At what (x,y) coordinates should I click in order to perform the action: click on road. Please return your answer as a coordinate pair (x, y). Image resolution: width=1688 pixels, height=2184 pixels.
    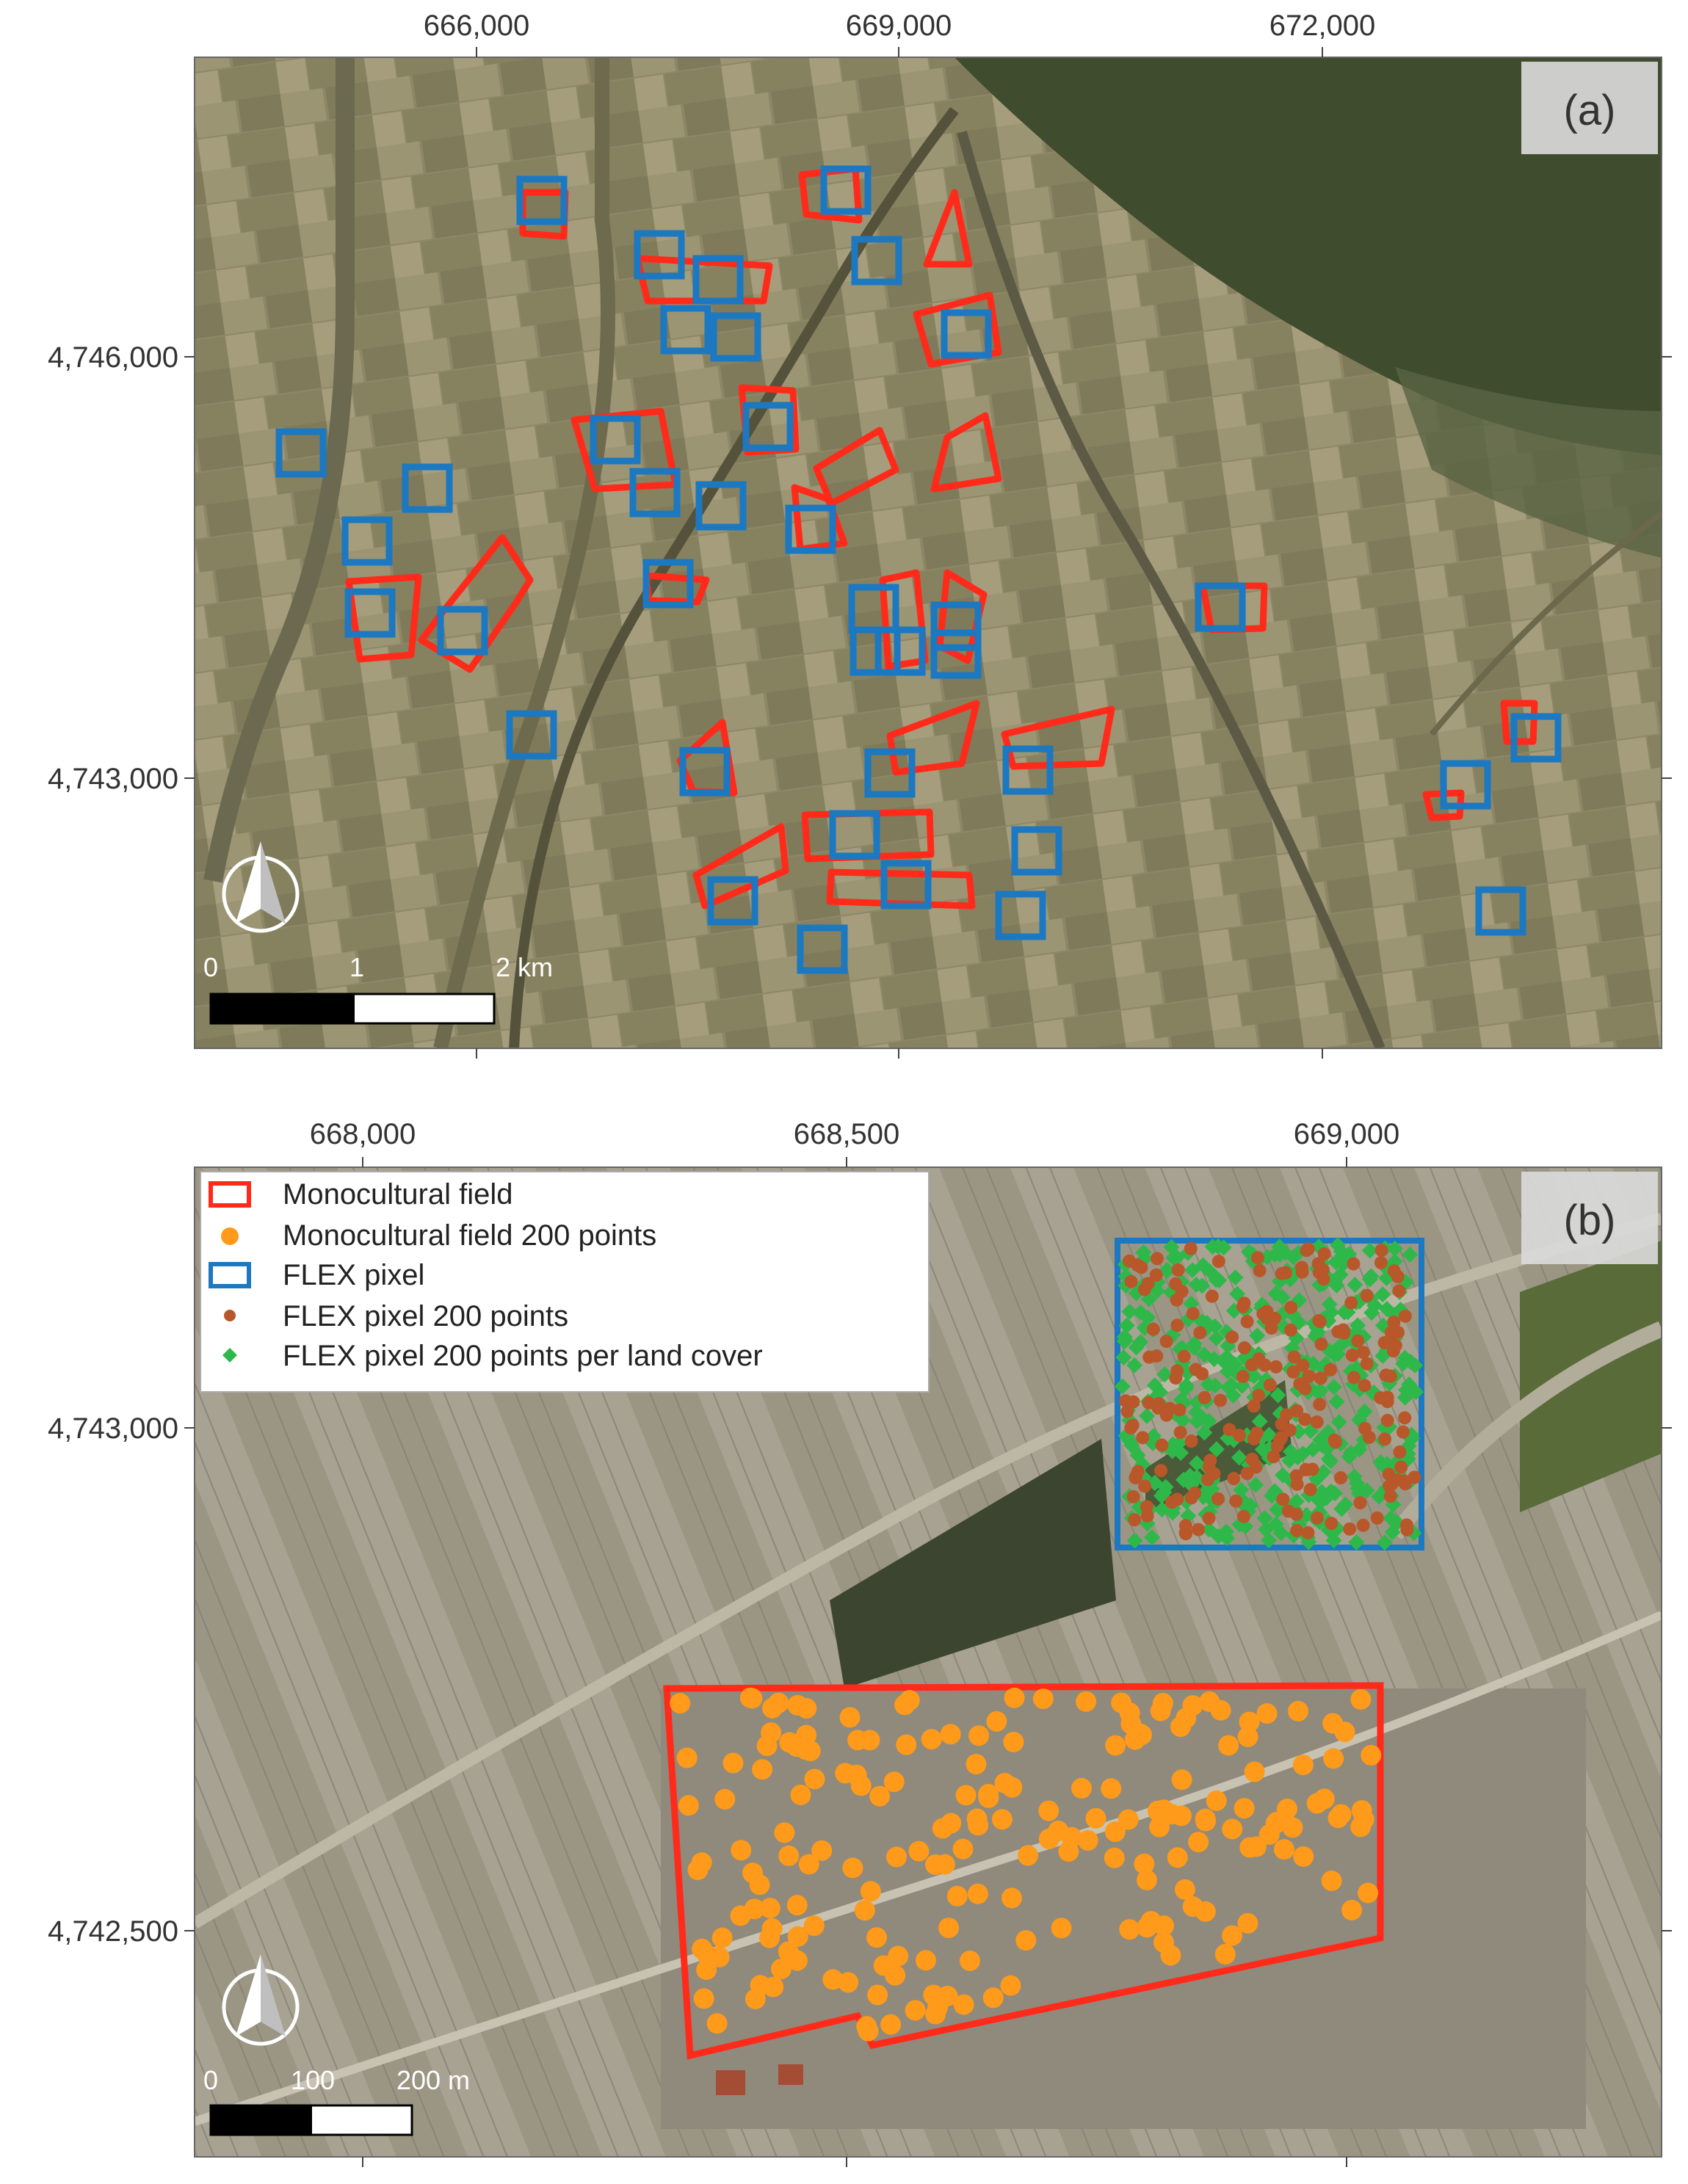
    Looking at the image, I should click on (524, 553).